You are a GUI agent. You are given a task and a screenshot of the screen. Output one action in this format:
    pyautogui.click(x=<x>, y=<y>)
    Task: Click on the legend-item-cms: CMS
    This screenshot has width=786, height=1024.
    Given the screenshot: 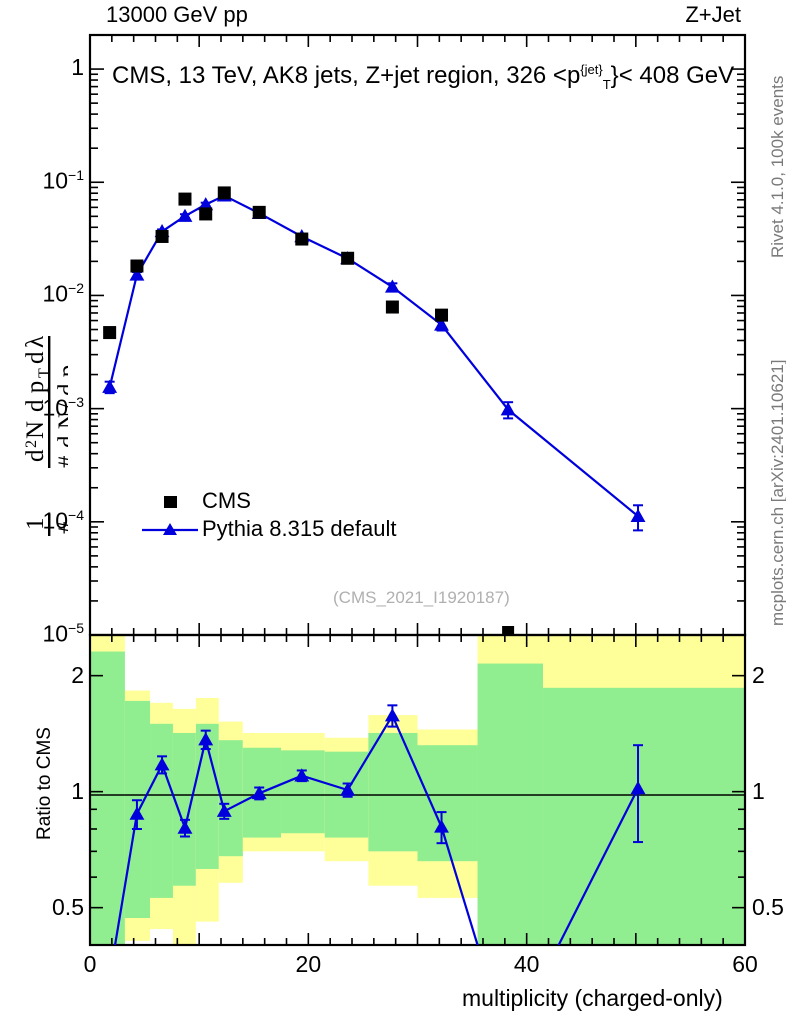 What is the action you would take?
    pyautogui.click(x=268, y=501)
    